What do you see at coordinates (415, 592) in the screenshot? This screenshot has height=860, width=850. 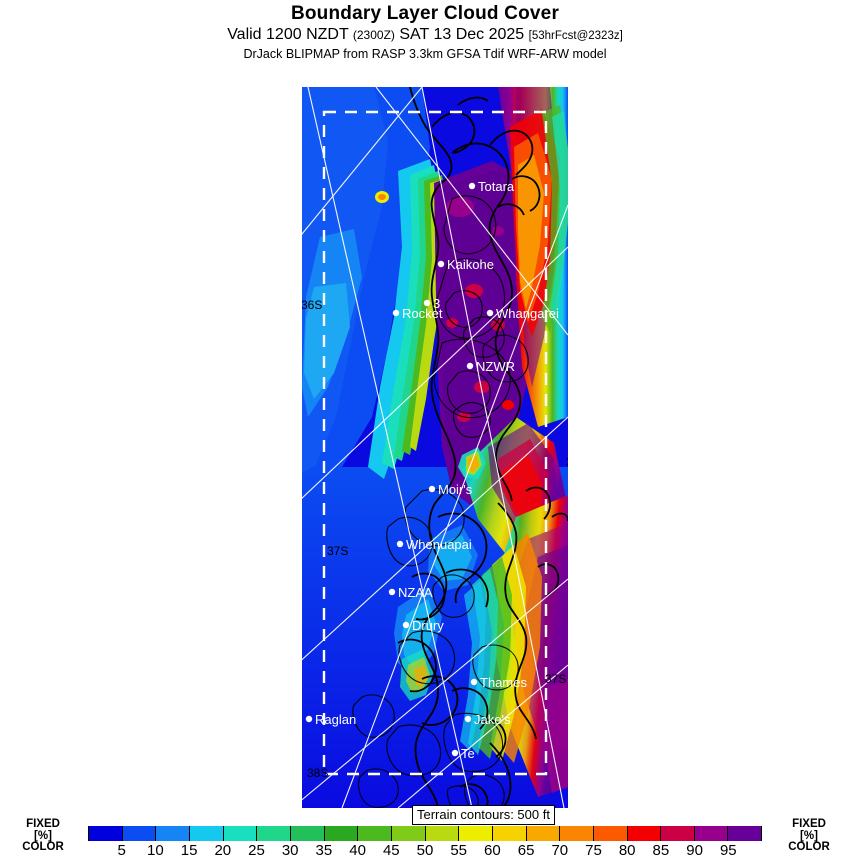 I see `station-label: NZAA` at bounding box center [415, 592].